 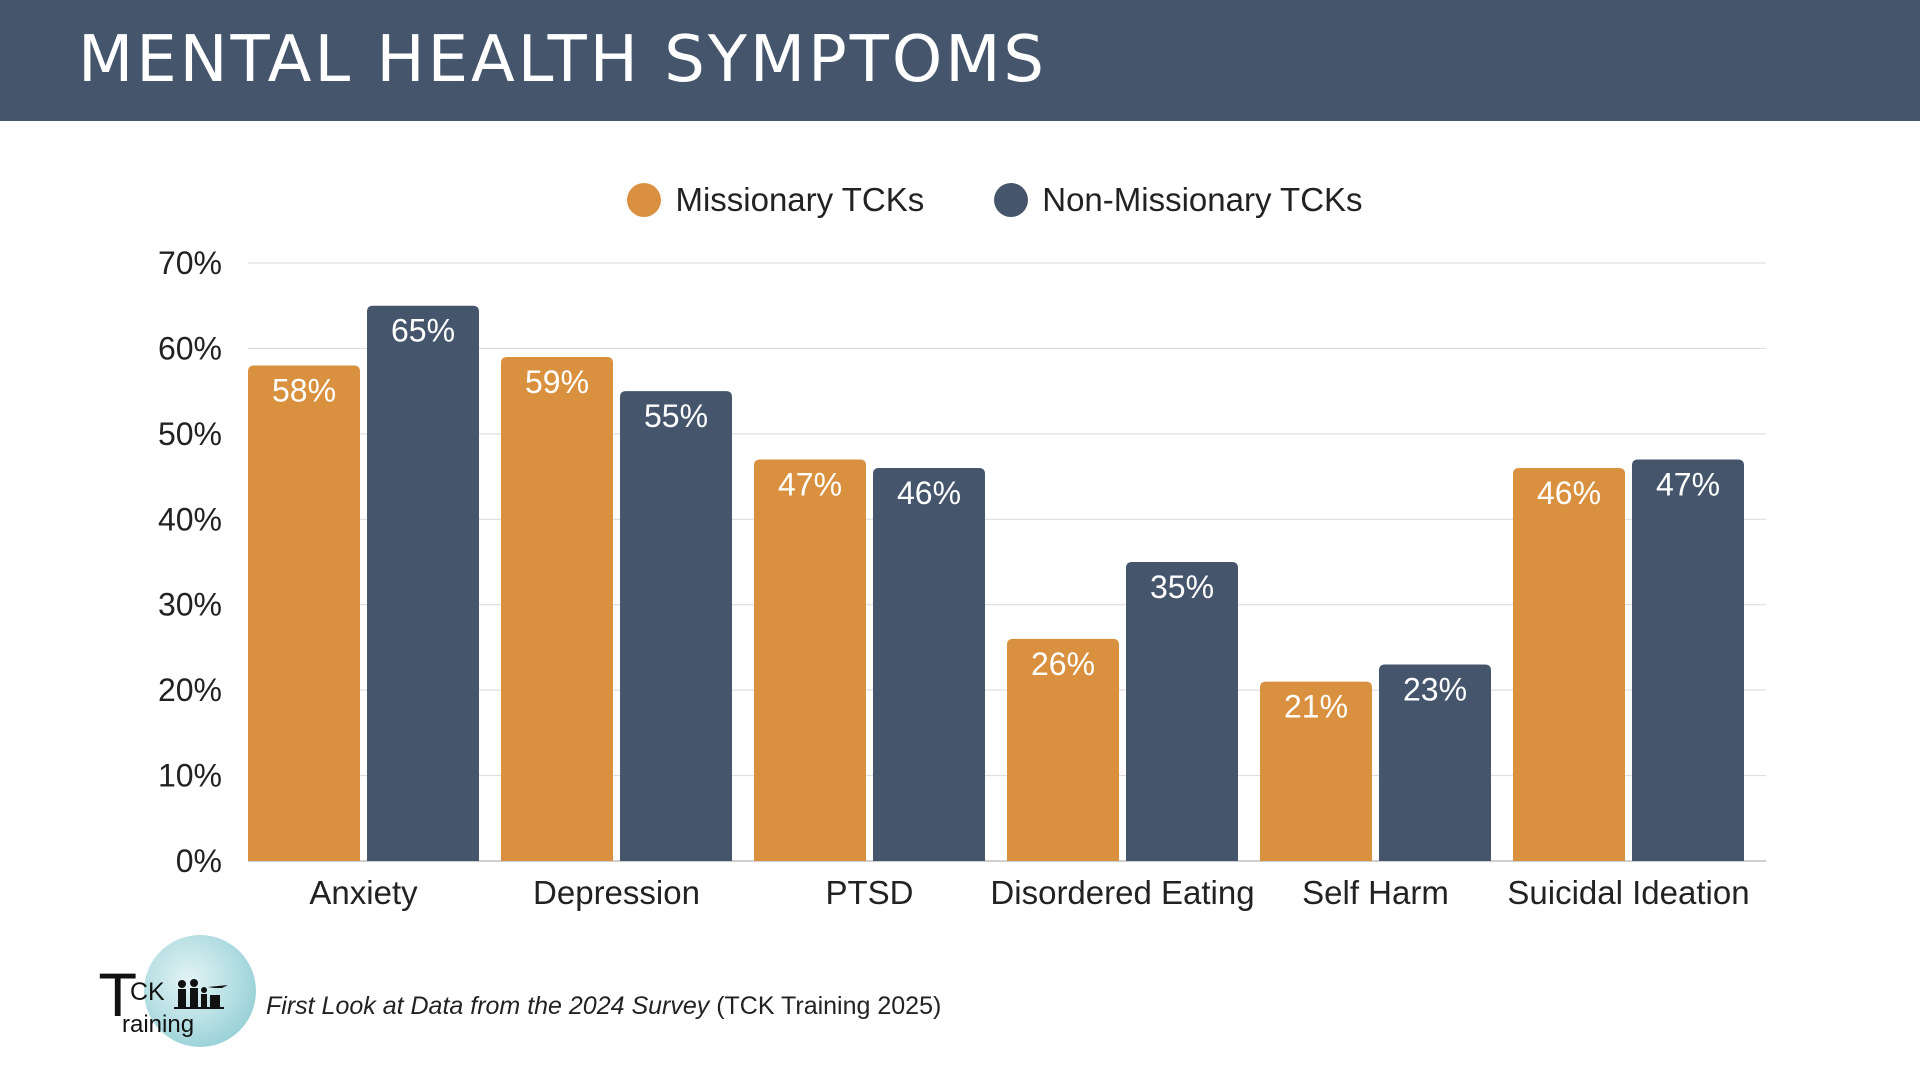 What do you see at coordinates (616, 892) in the screenshot?
I see `x-category-label: Depression` at bounding box center [616, 892].